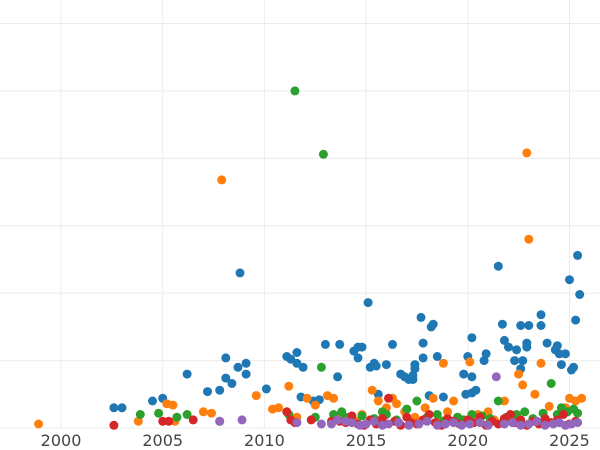 This screenshot has height=450, width=600. I want to click on x-tick-label: 2000, so click(61, 440).